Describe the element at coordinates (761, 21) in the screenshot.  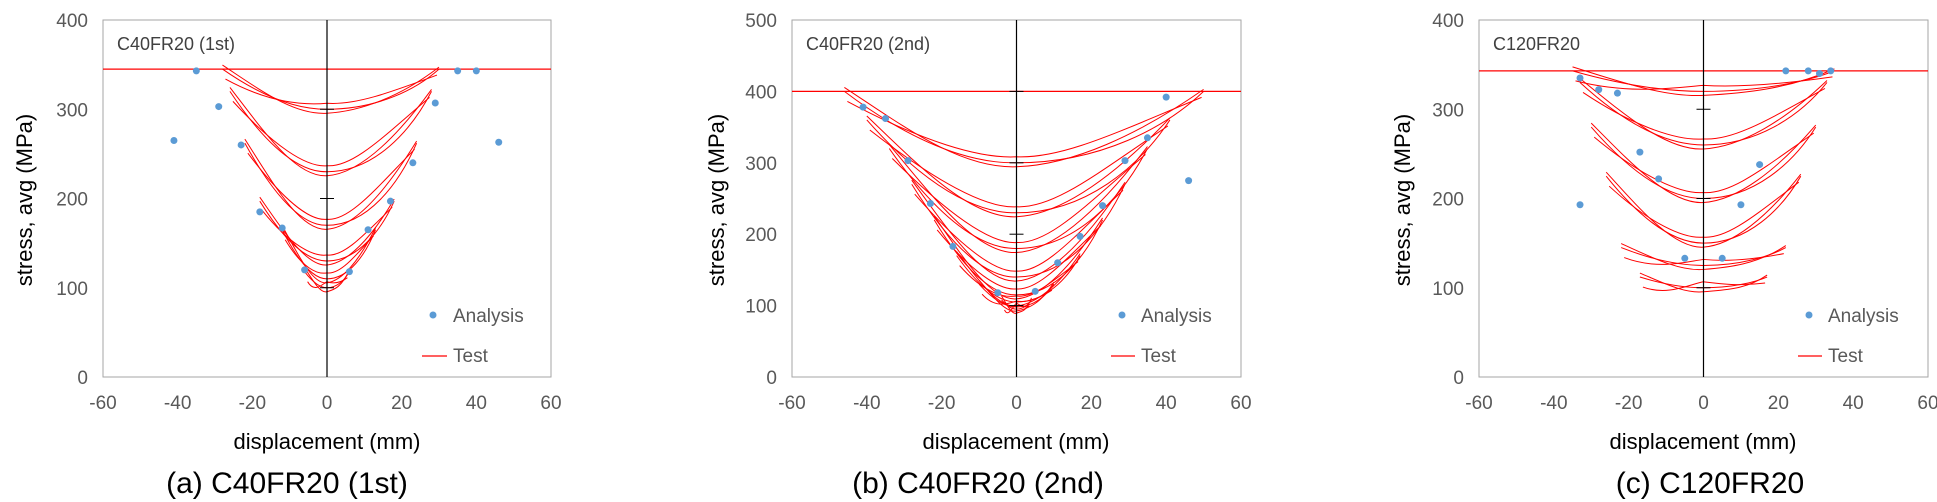
I see `y-tick-label: 500` at that location.